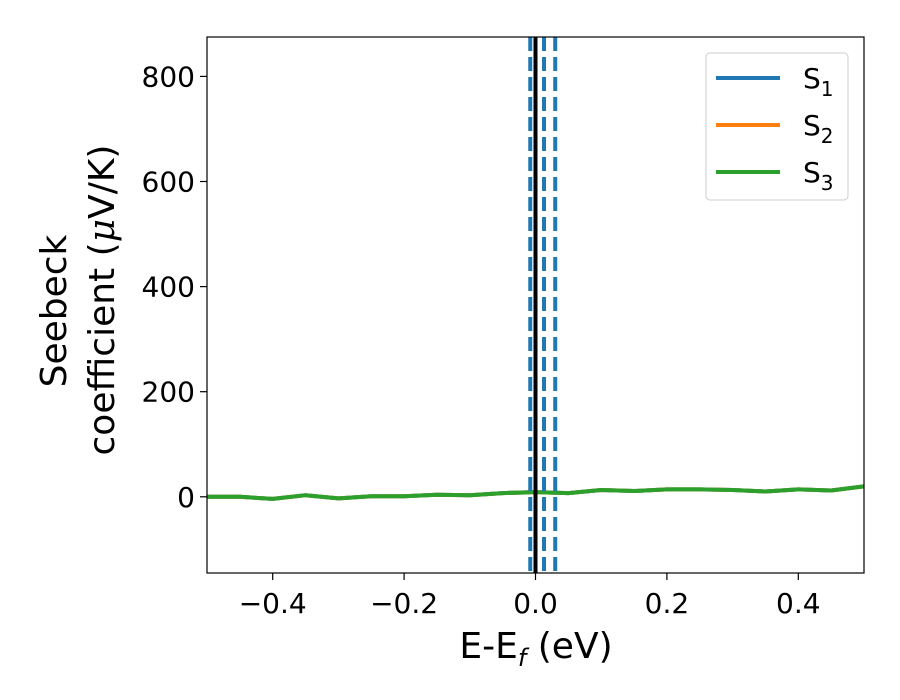 This screenshot has width=900, height=700. I want to click on legend-label-s2: S2, so click(818, 128).